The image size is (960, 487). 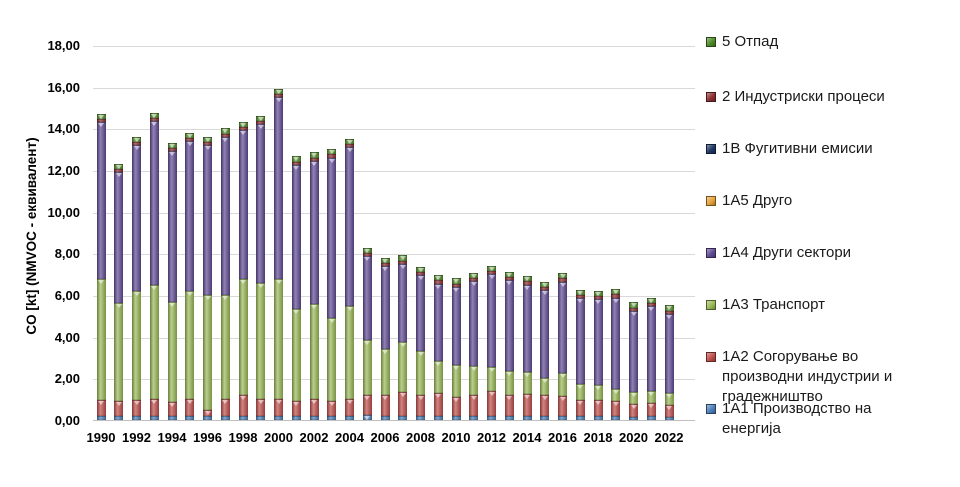 What do you see at coordinates (207, 437) in the screenshot?
I see `x-tick-label: 1996` at bounding box center [207, 437].